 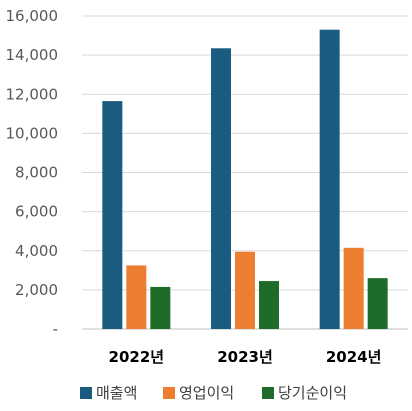 I want to click on x-category-label: 2024년, so click(x=354, y=357).